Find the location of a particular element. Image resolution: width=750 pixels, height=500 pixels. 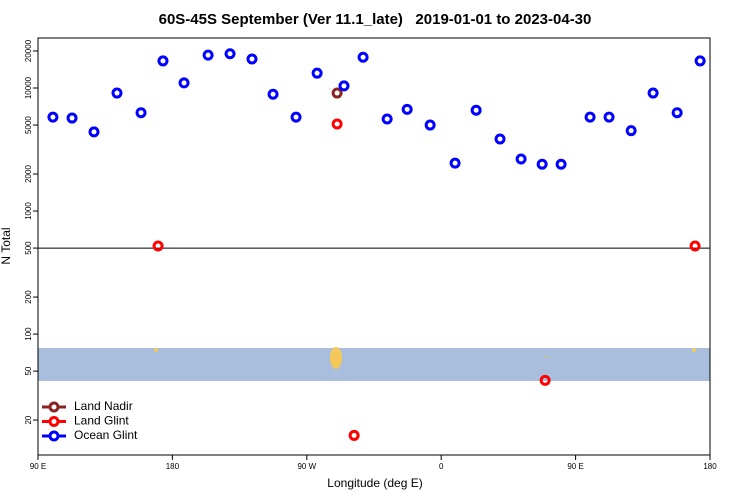

y-tick-label: 500 is located at coordinates (28, 248).